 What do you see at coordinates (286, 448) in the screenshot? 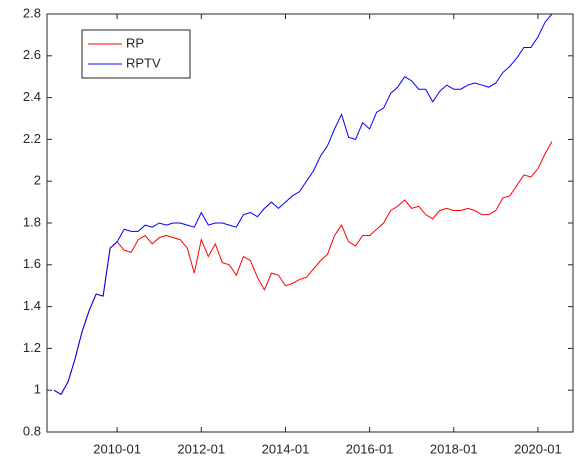
I see `x-tick-label: 2014-01` at bounding box center [286, 448].